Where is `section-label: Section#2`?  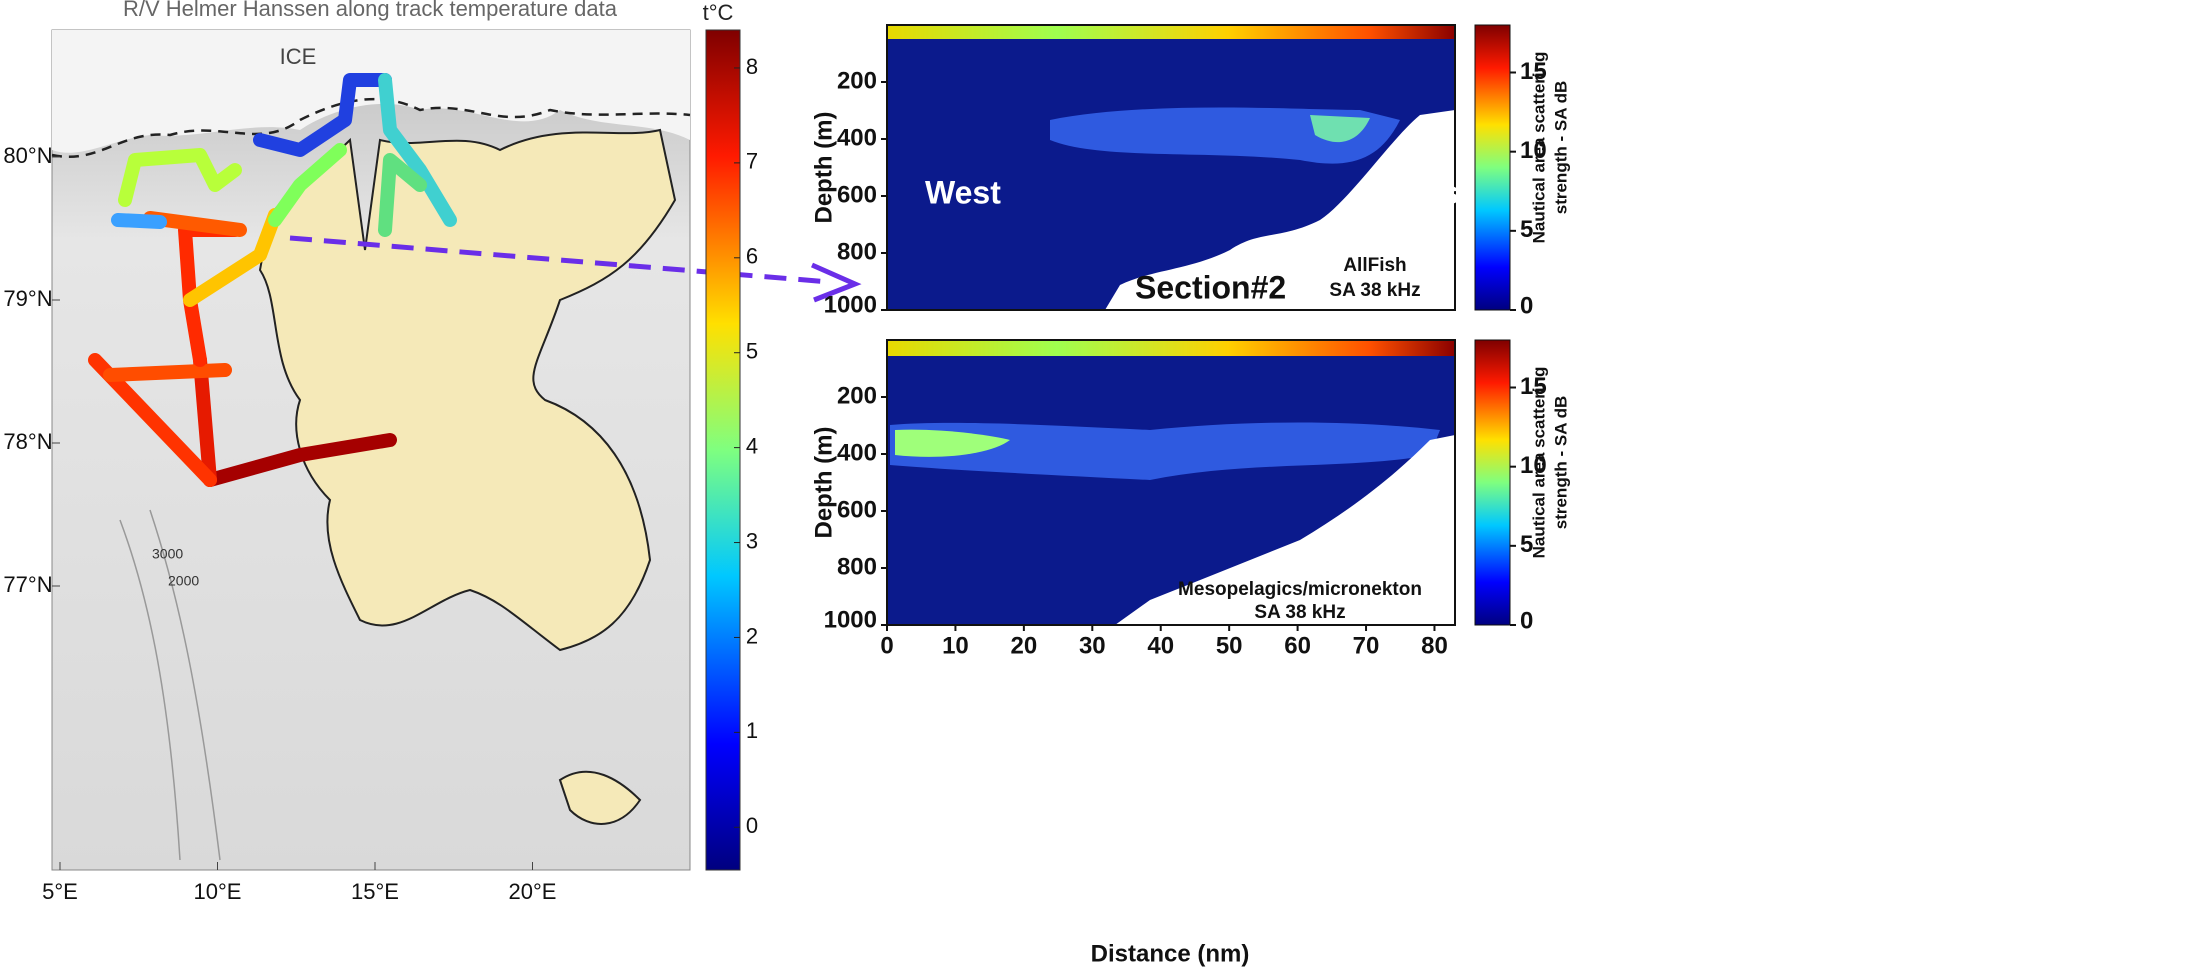 section-label: Section#2 is located at coordinates (1210, 287).